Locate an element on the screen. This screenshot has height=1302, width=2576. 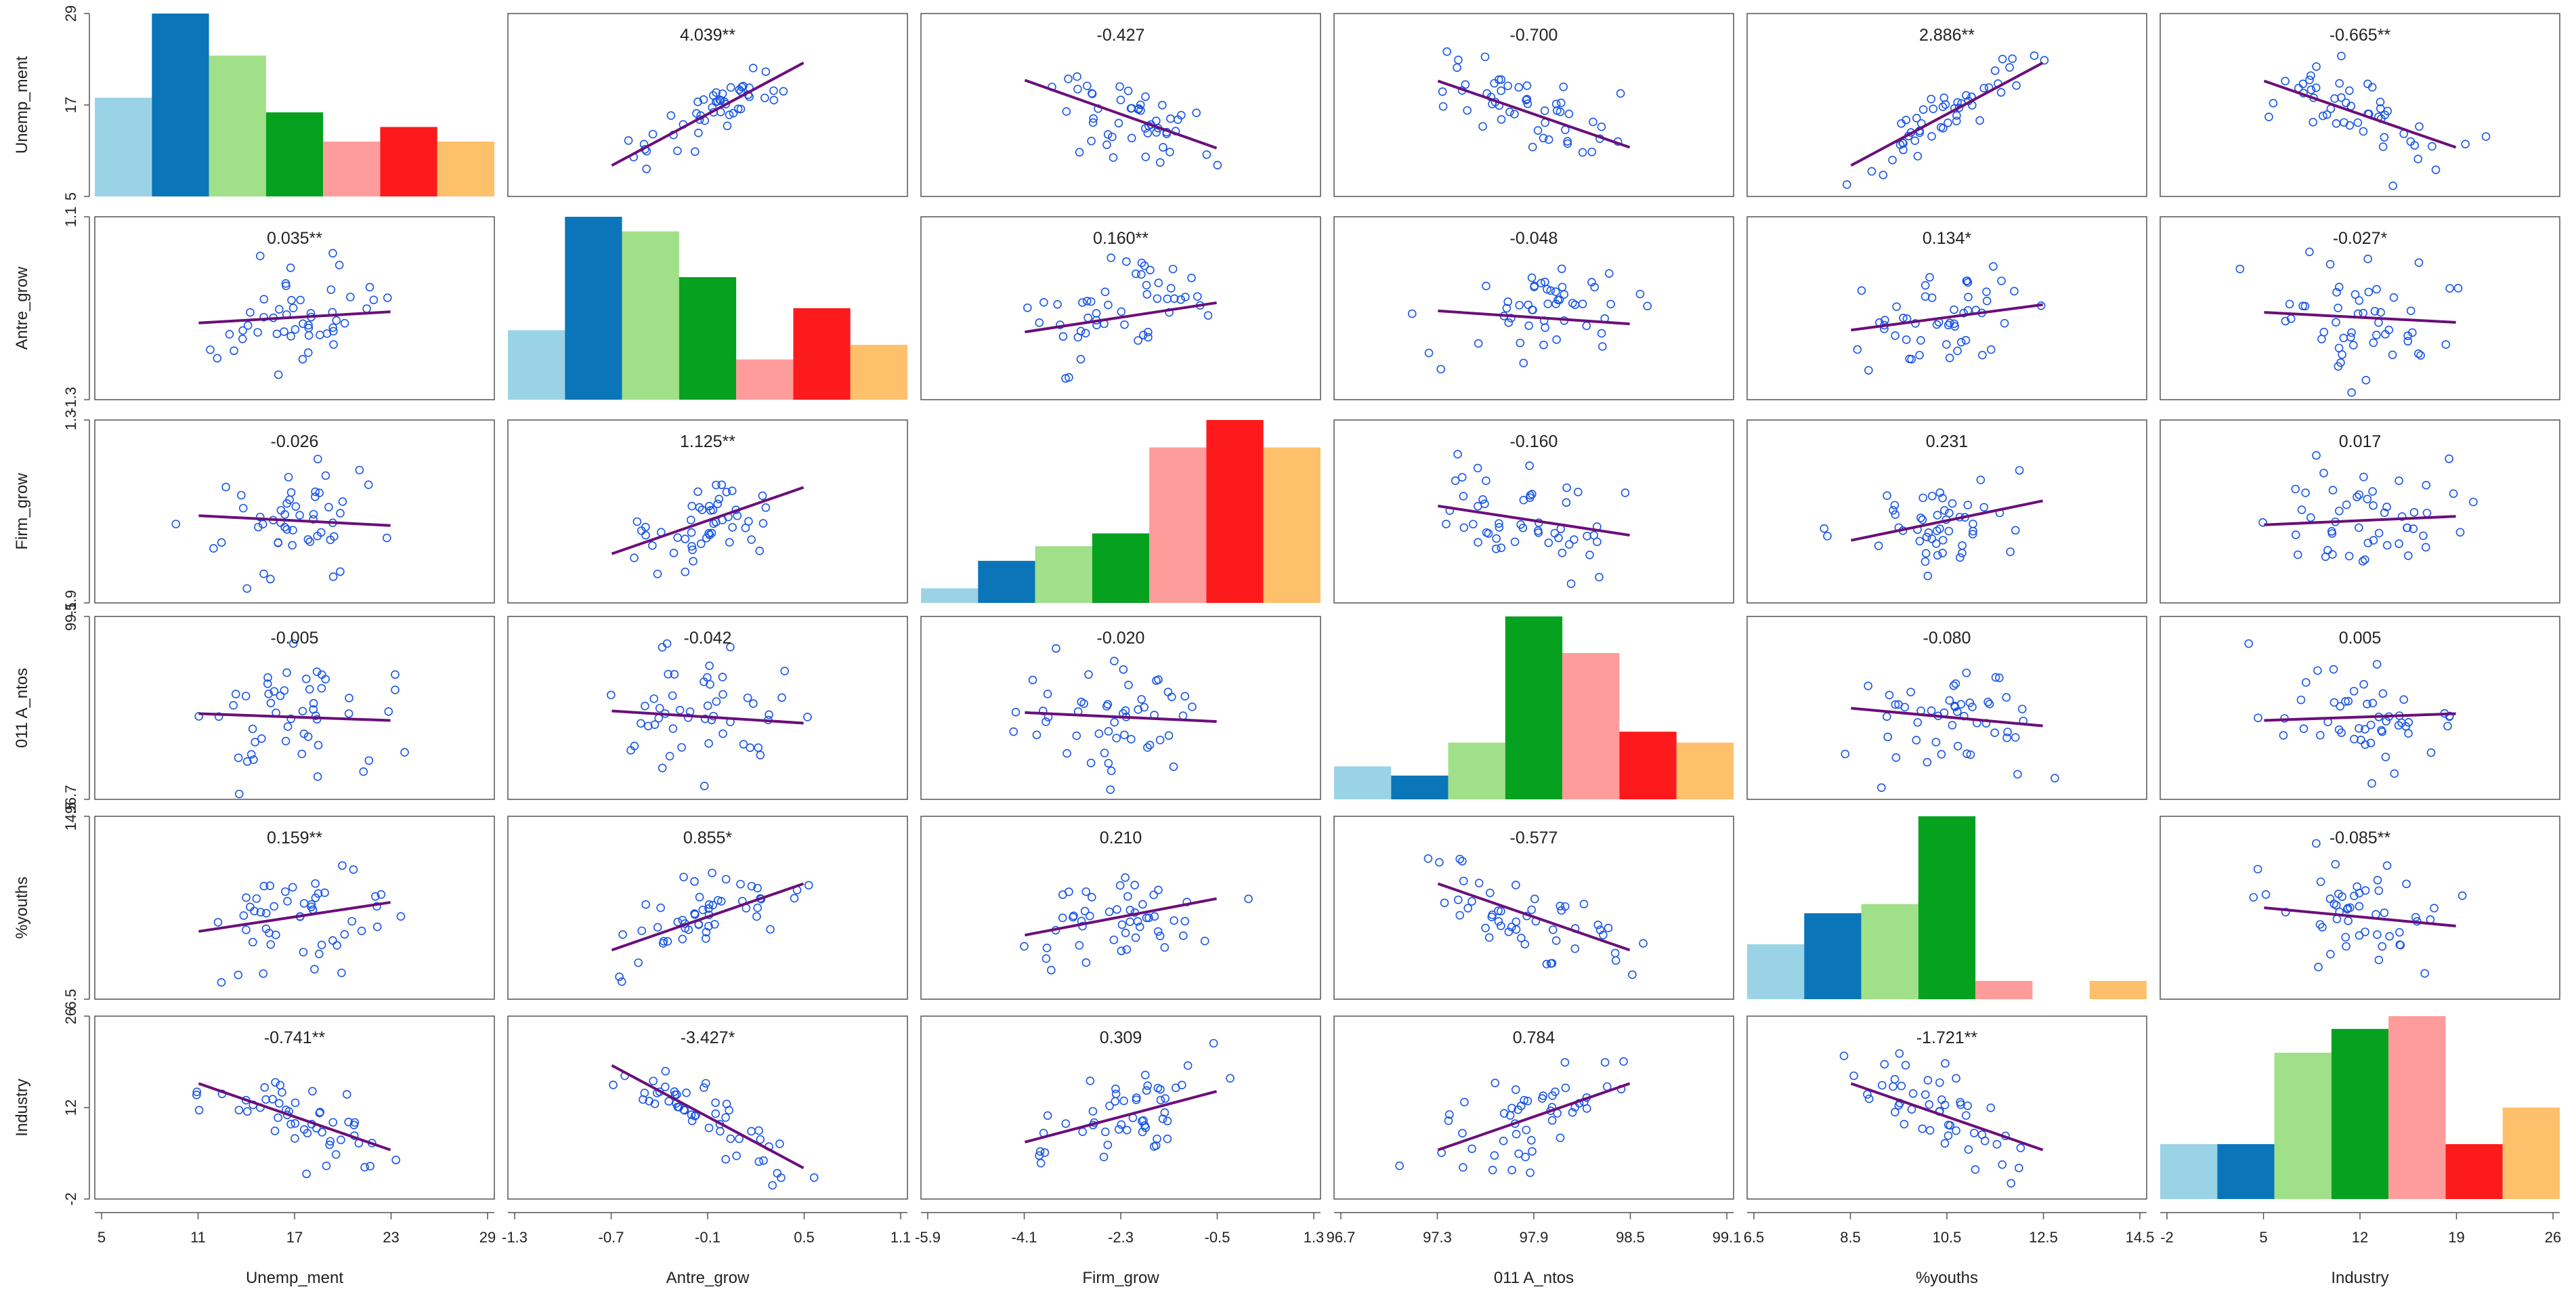
y-tick-label: 26 is located at coordinates (70, 1016).